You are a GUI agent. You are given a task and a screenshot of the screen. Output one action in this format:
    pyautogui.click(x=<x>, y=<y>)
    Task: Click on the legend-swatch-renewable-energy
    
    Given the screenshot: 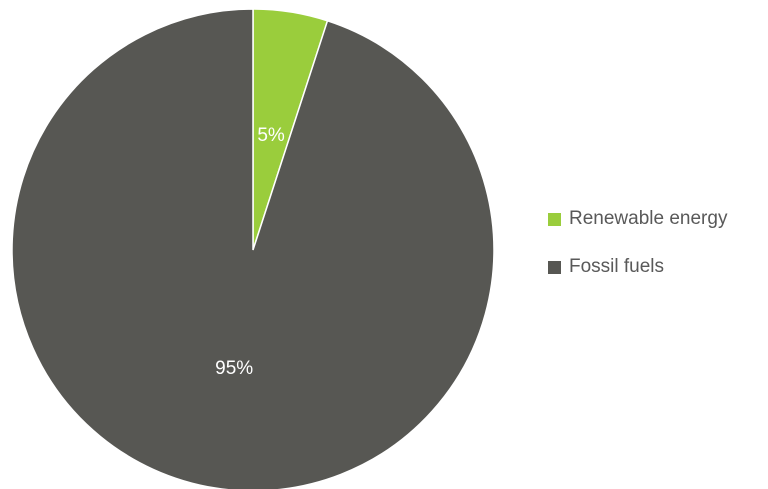 What is the action you would take?
    pyautogui.click(x=554, y=219)
    